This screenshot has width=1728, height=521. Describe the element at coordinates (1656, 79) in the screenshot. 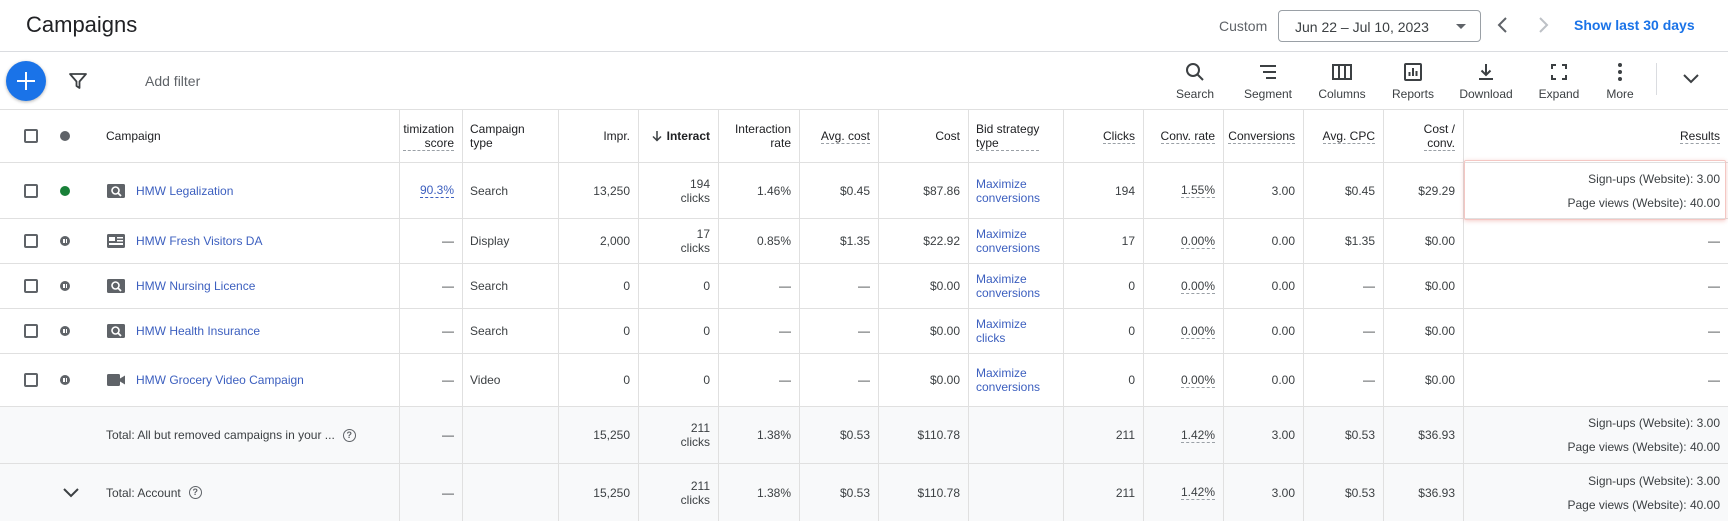

I see `toolbar-divider` at that location.